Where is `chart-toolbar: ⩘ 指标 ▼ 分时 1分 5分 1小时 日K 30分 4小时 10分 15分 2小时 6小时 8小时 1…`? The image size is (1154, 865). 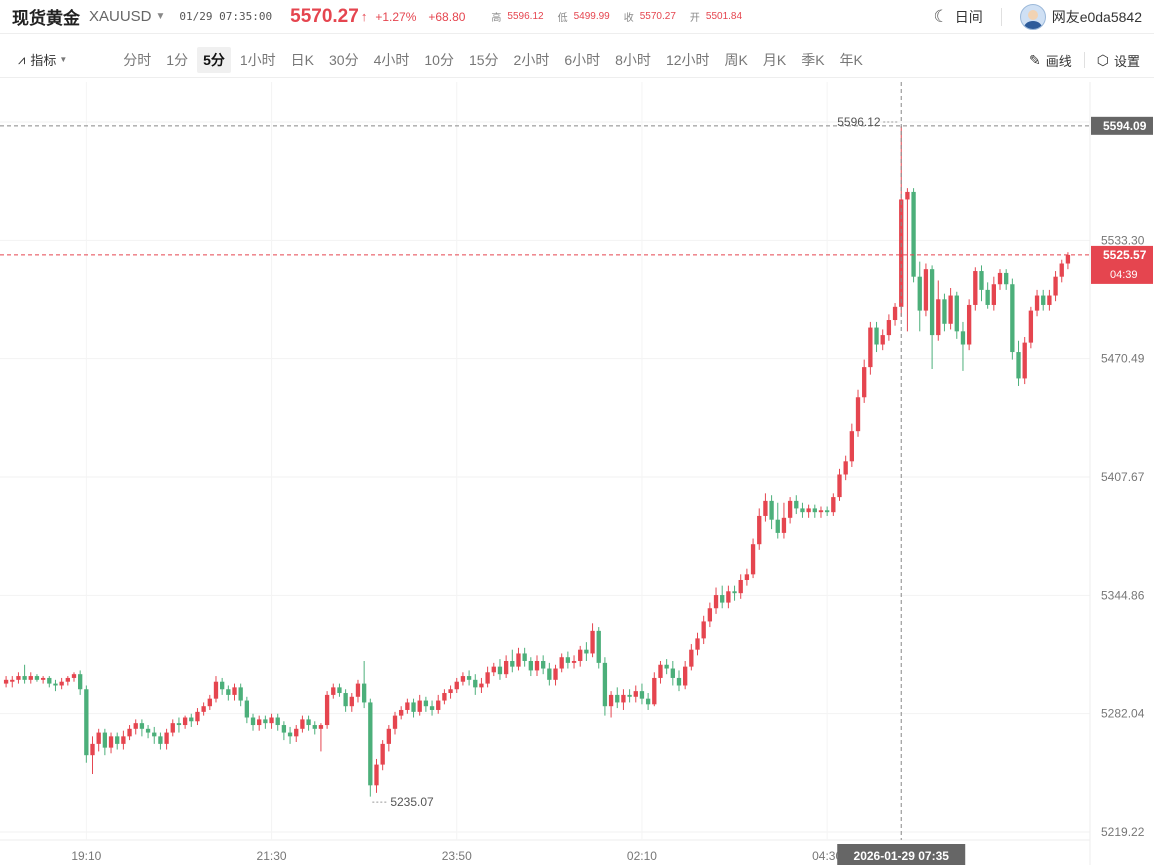
chart-toolbar: ⩘ 指标 ▼ 分时 1分 5分 1小时 日K 30分 4小时 10分 15分 2小时 6小时 8小时 1… is located at coordinates (577, 60).